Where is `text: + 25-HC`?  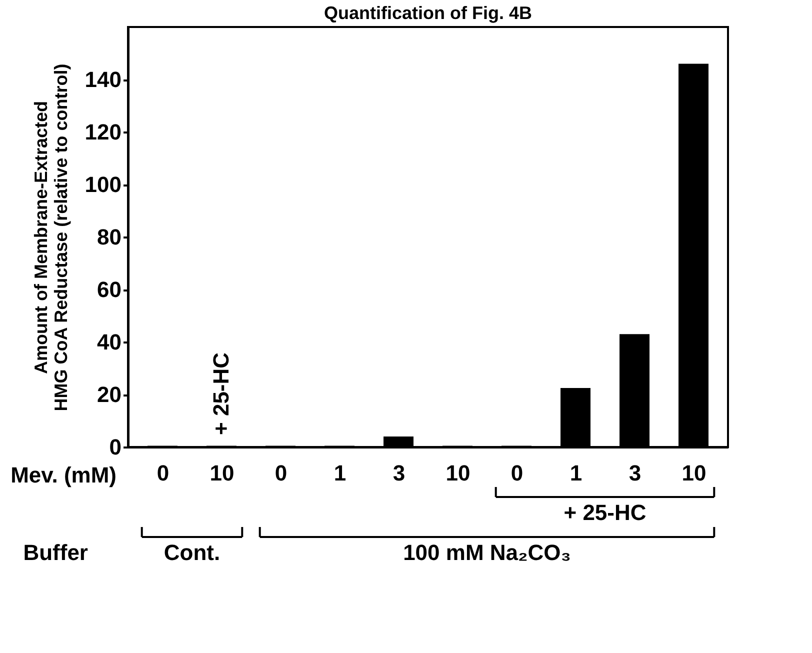 text: + 25-HC is located at coordinates (605, 512).